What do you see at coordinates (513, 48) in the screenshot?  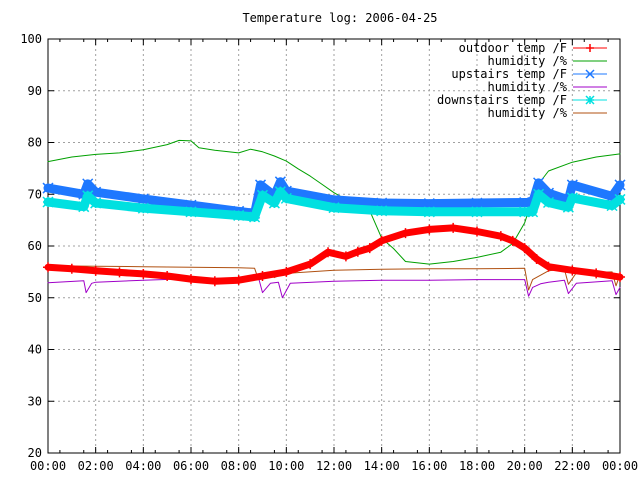 I see `legend-label: outdoor temp /F` at bounding box center [513, 48].